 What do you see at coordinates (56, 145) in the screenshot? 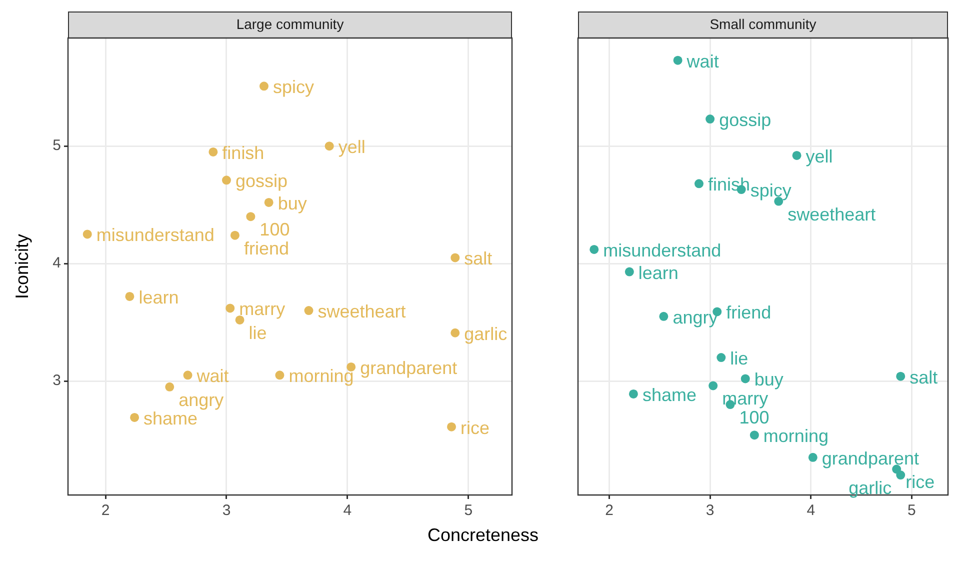
I see `y-tick-label: 5` at bounding box center [56, 145].